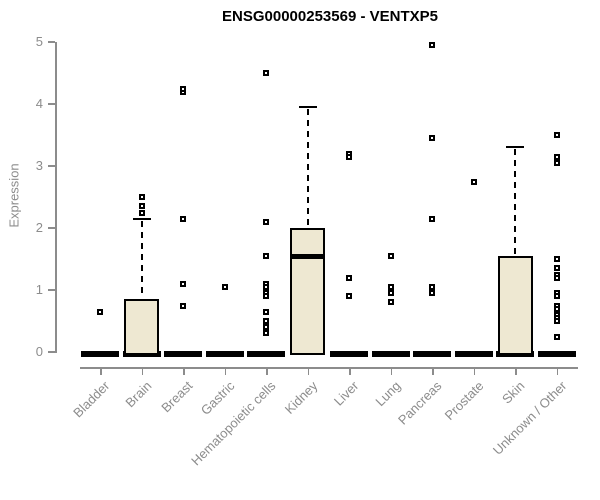 Image resolution: width=600 pixels, height=500 pixels. Describe the element at coordinates (300, 397) in the screenshot. I see `x-tick-label: Kidney` at that location.